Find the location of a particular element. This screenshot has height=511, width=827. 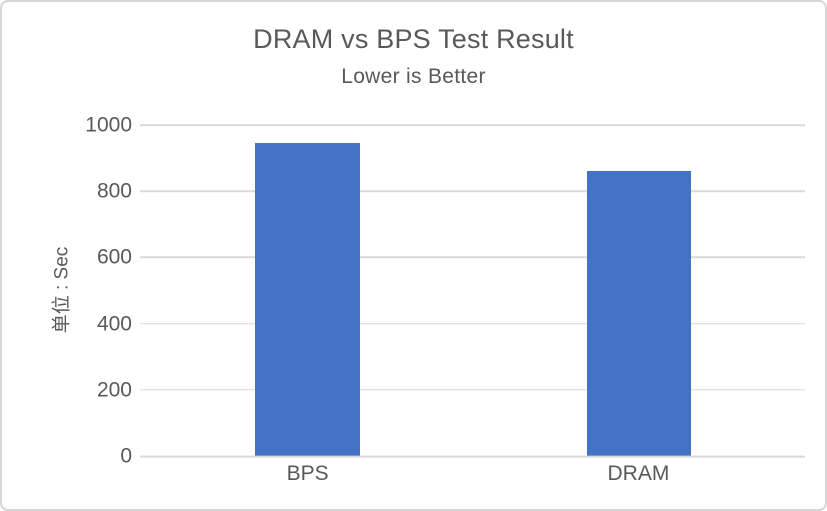

chart-title: DRAM vs BPS Test Result is located at coordinates (413, 39).